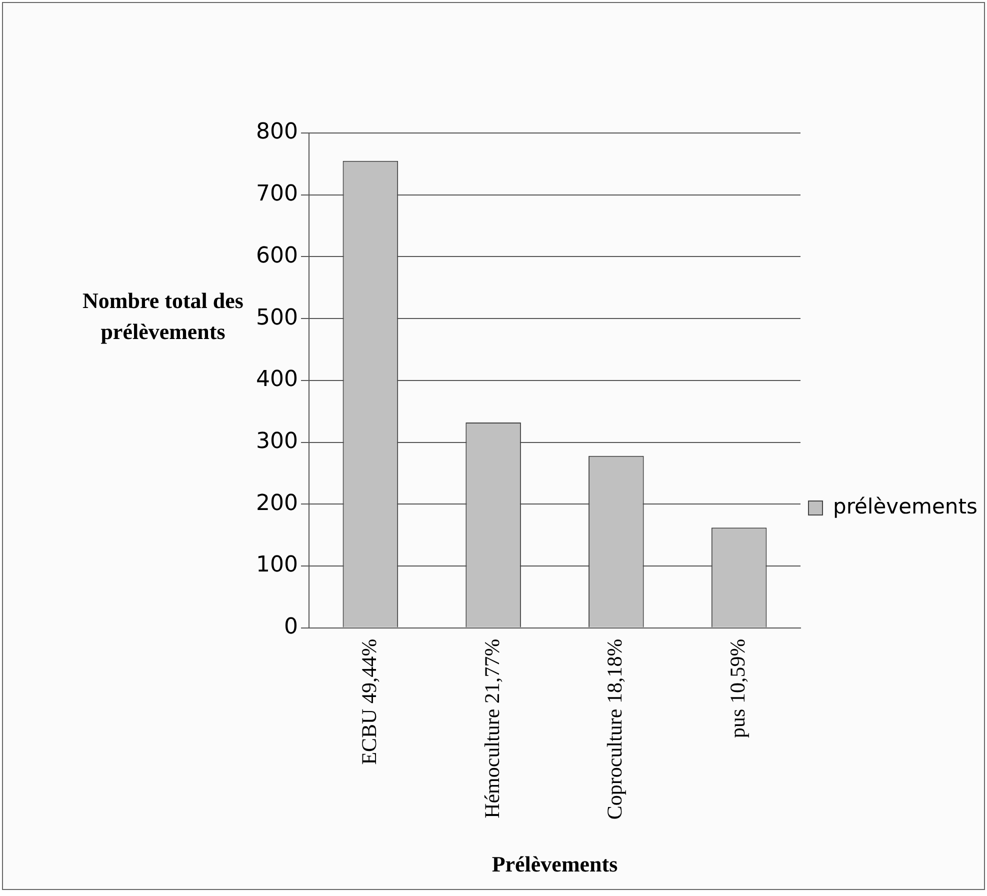 This screenshot has width=987, height=896. Describe the element at coordinates (277, 194) in the screenshot. I see `y-tick-label: 700` at that location.